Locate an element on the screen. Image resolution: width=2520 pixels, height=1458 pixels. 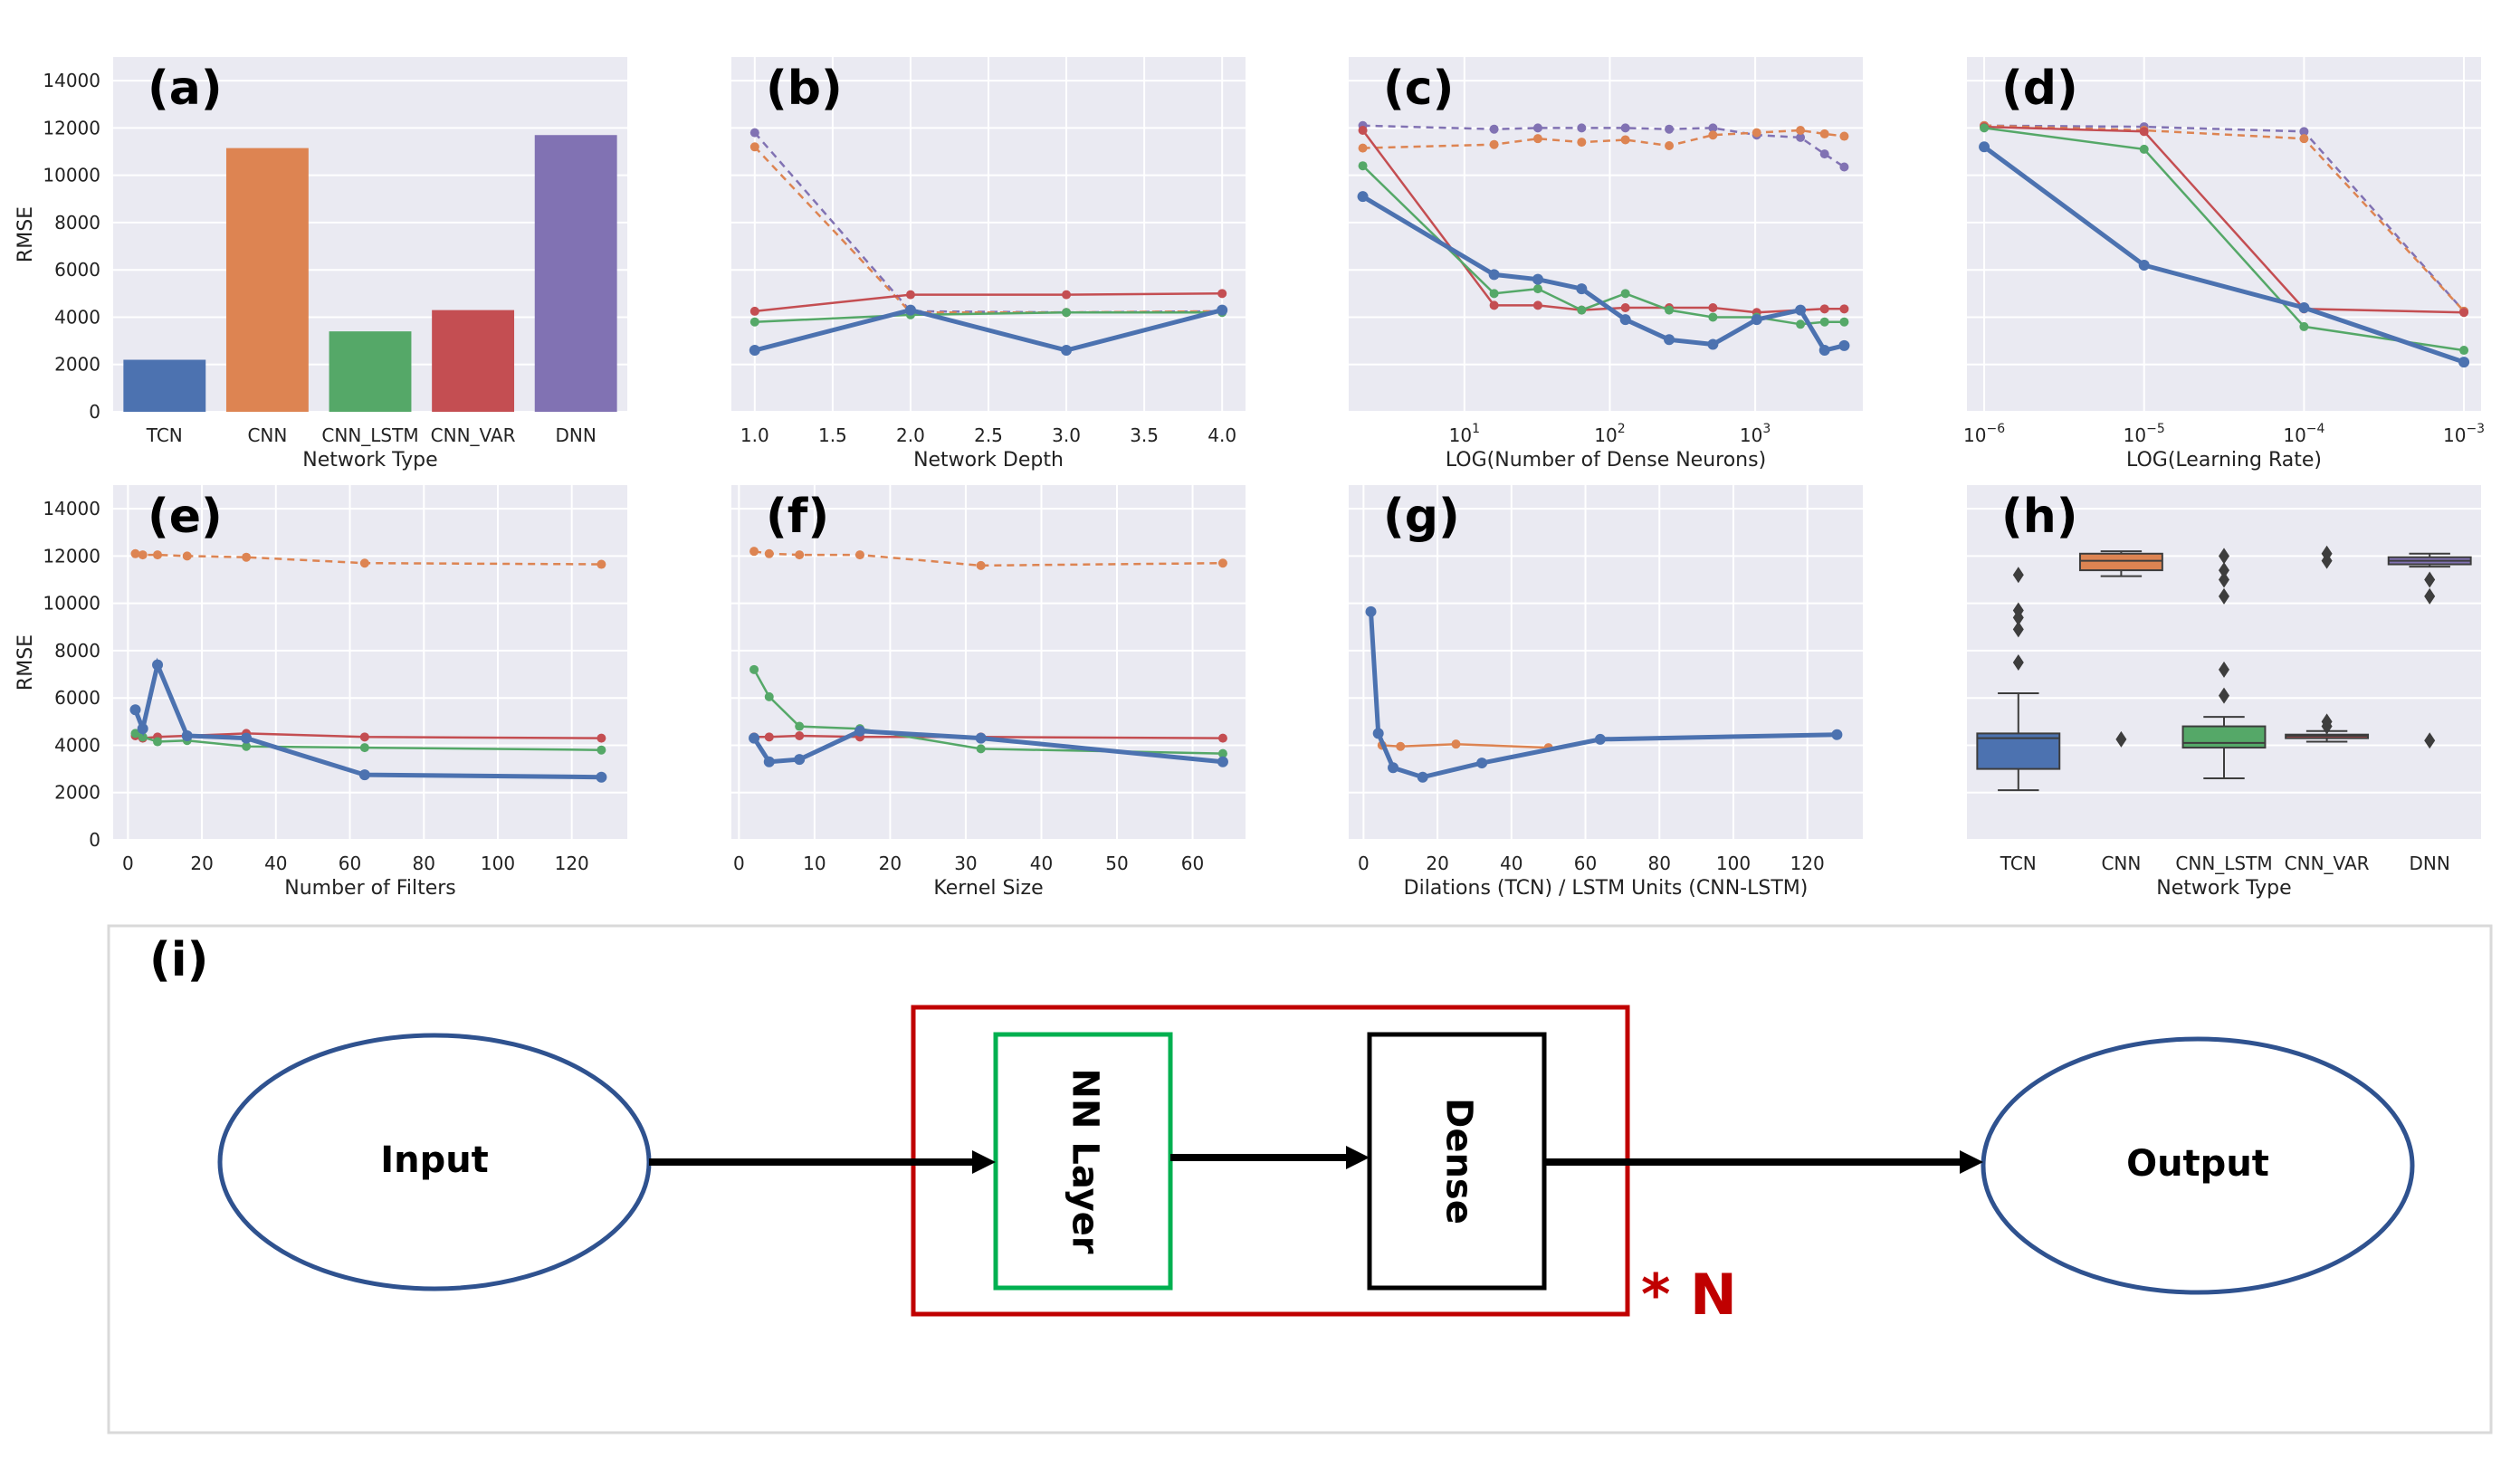
panel-label-a: (a) is located at coordinates (185, 89).